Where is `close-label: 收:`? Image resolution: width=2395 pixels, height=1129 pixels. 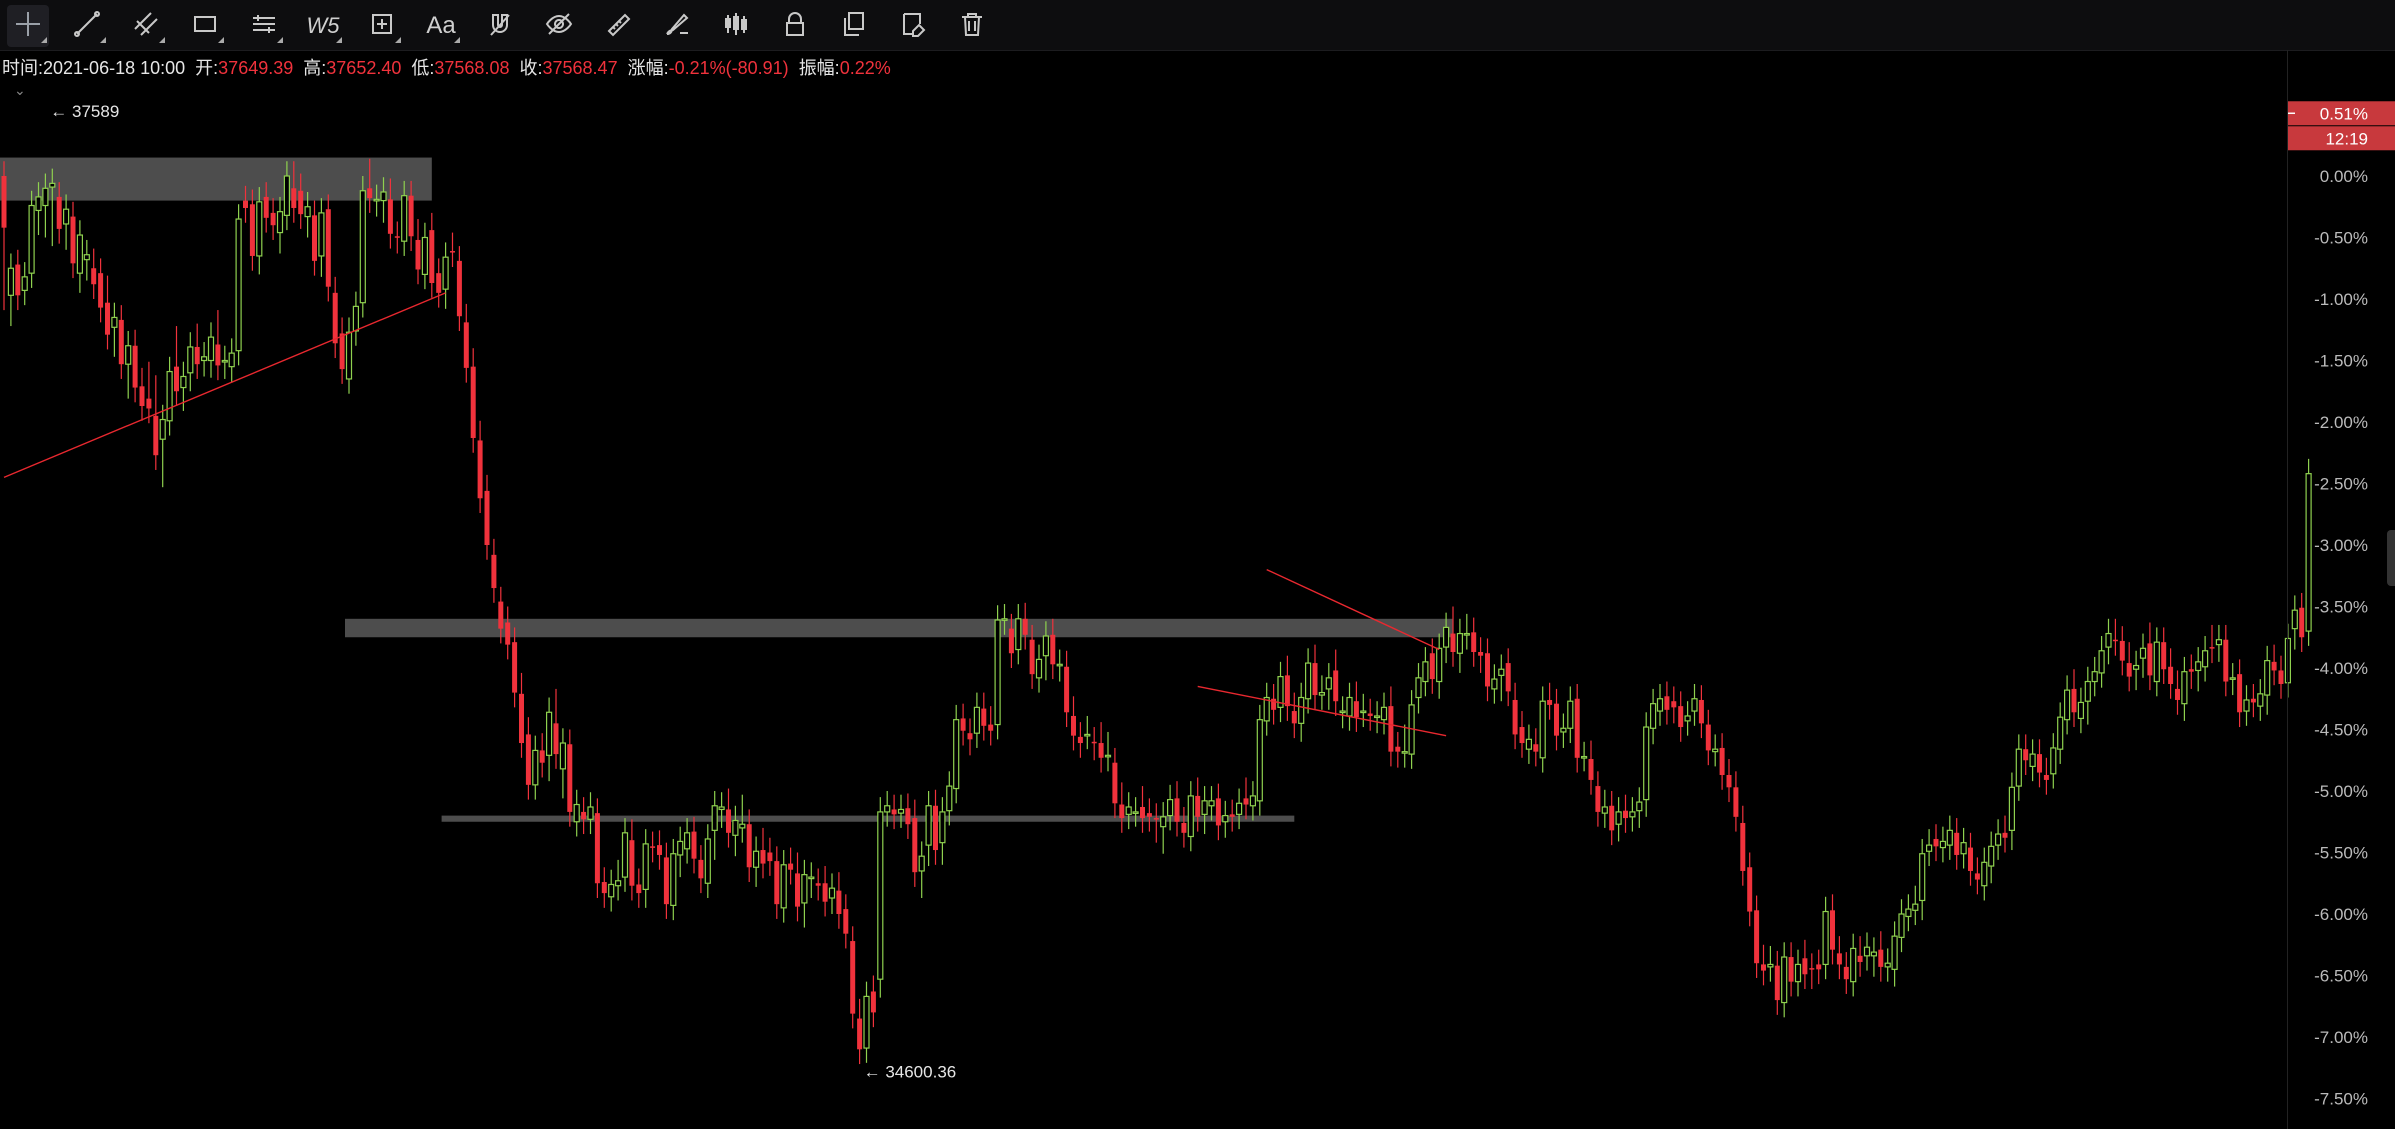 close-label: 收: is located at coordinates (531, 68).